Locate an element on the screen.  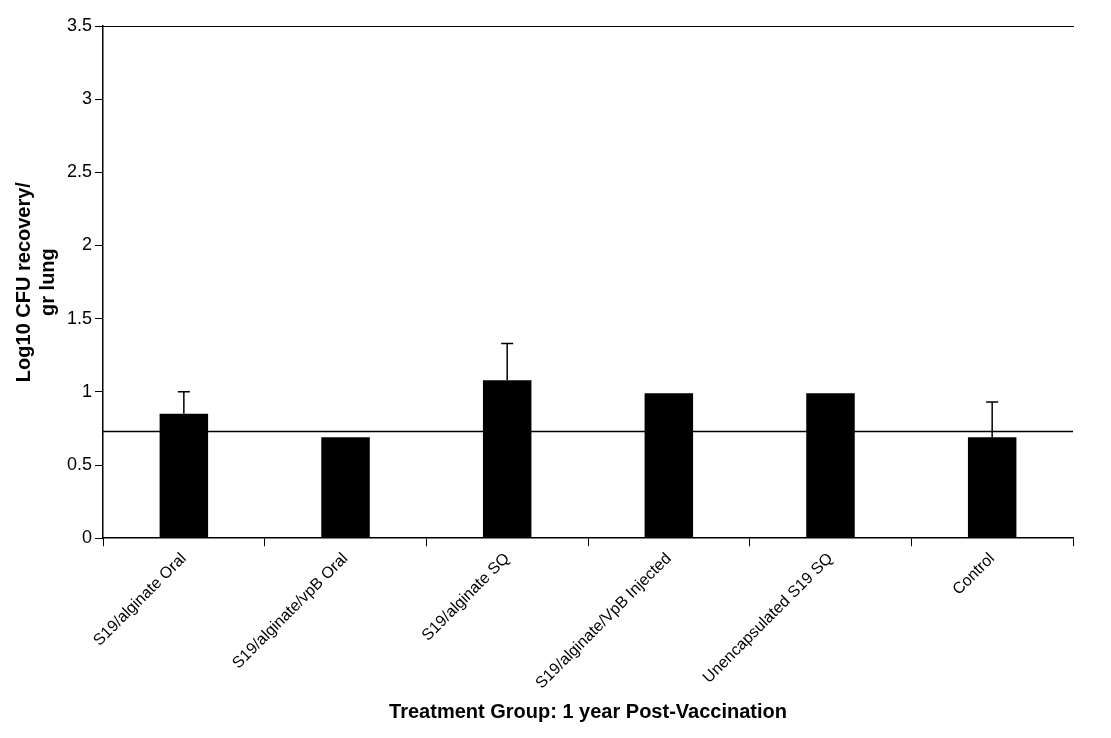
y-tick-label: 3.5 is located at coordinates (79, 24).